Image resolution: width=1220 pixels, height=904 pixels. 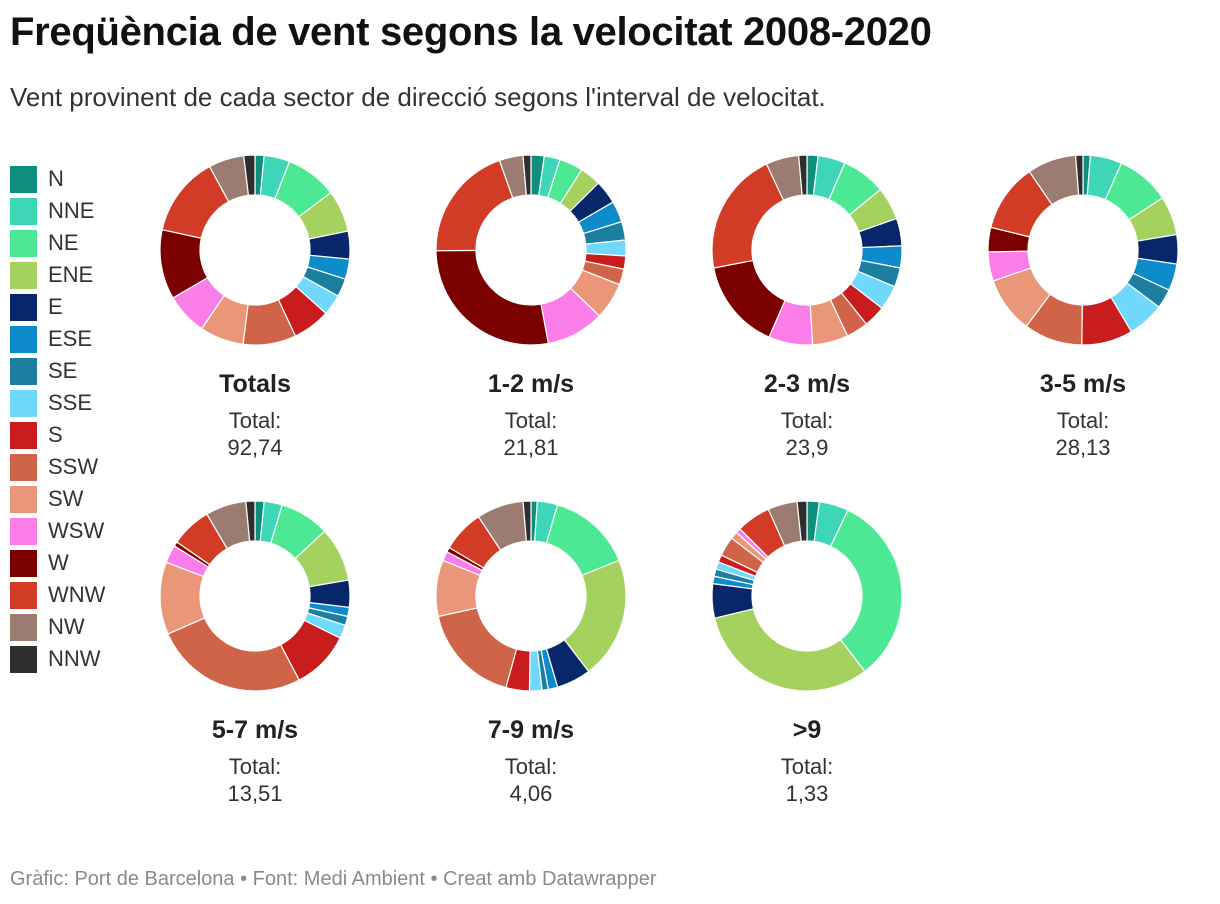 What do you see at coordinates (255, 730) in the screenshot?
I see `donut-label: 5-7 m/s` at bounding box center [255, 730].